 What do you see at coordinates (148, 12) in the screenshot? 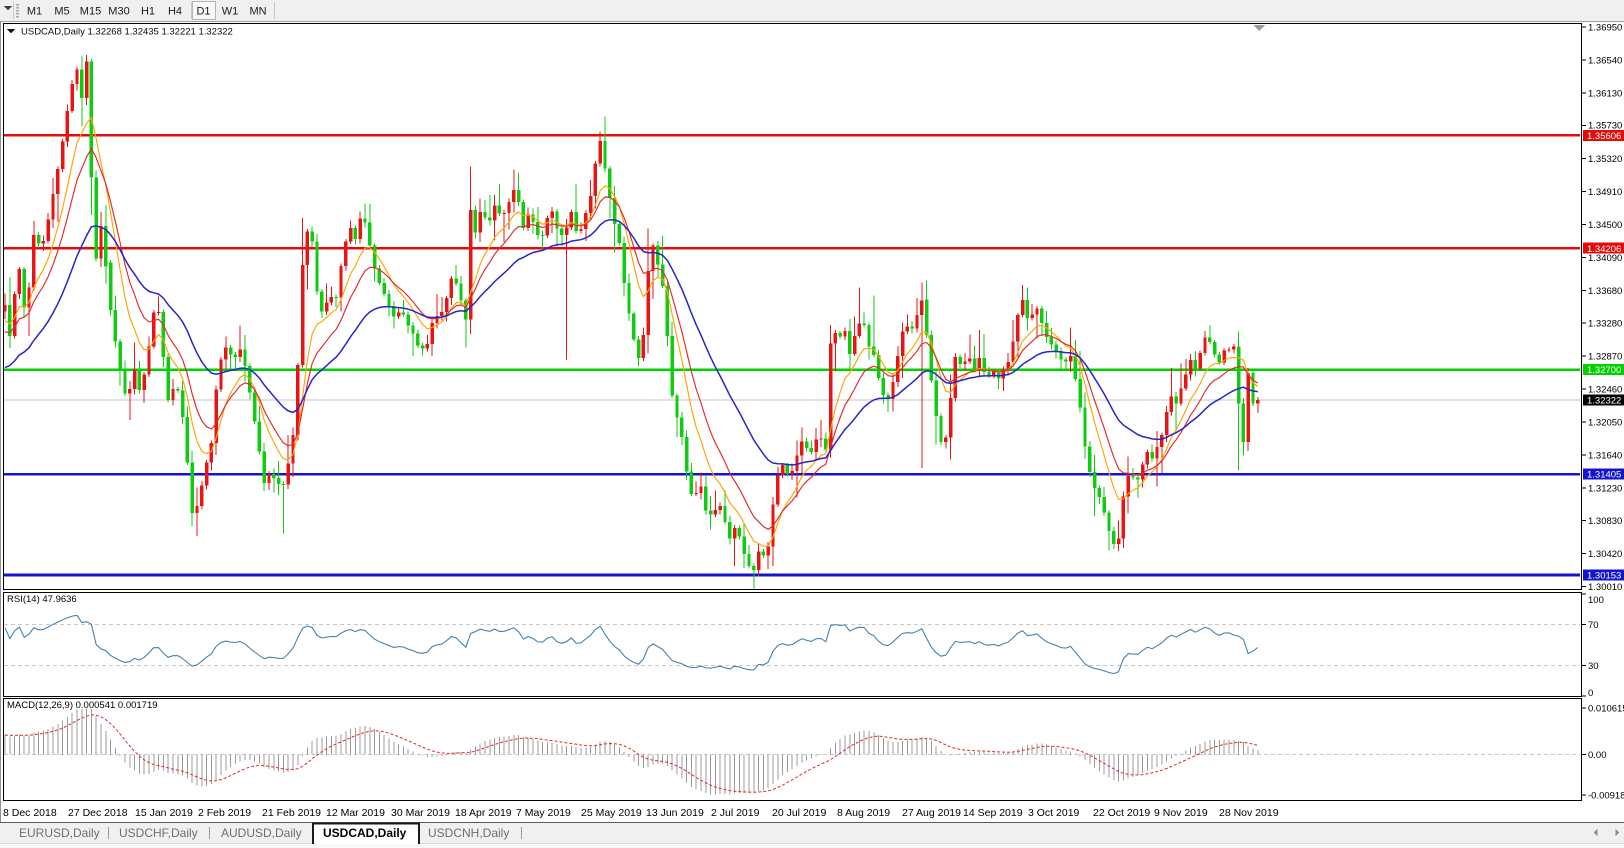
I see `svg-text: H1` at bounding box center [148, 12].